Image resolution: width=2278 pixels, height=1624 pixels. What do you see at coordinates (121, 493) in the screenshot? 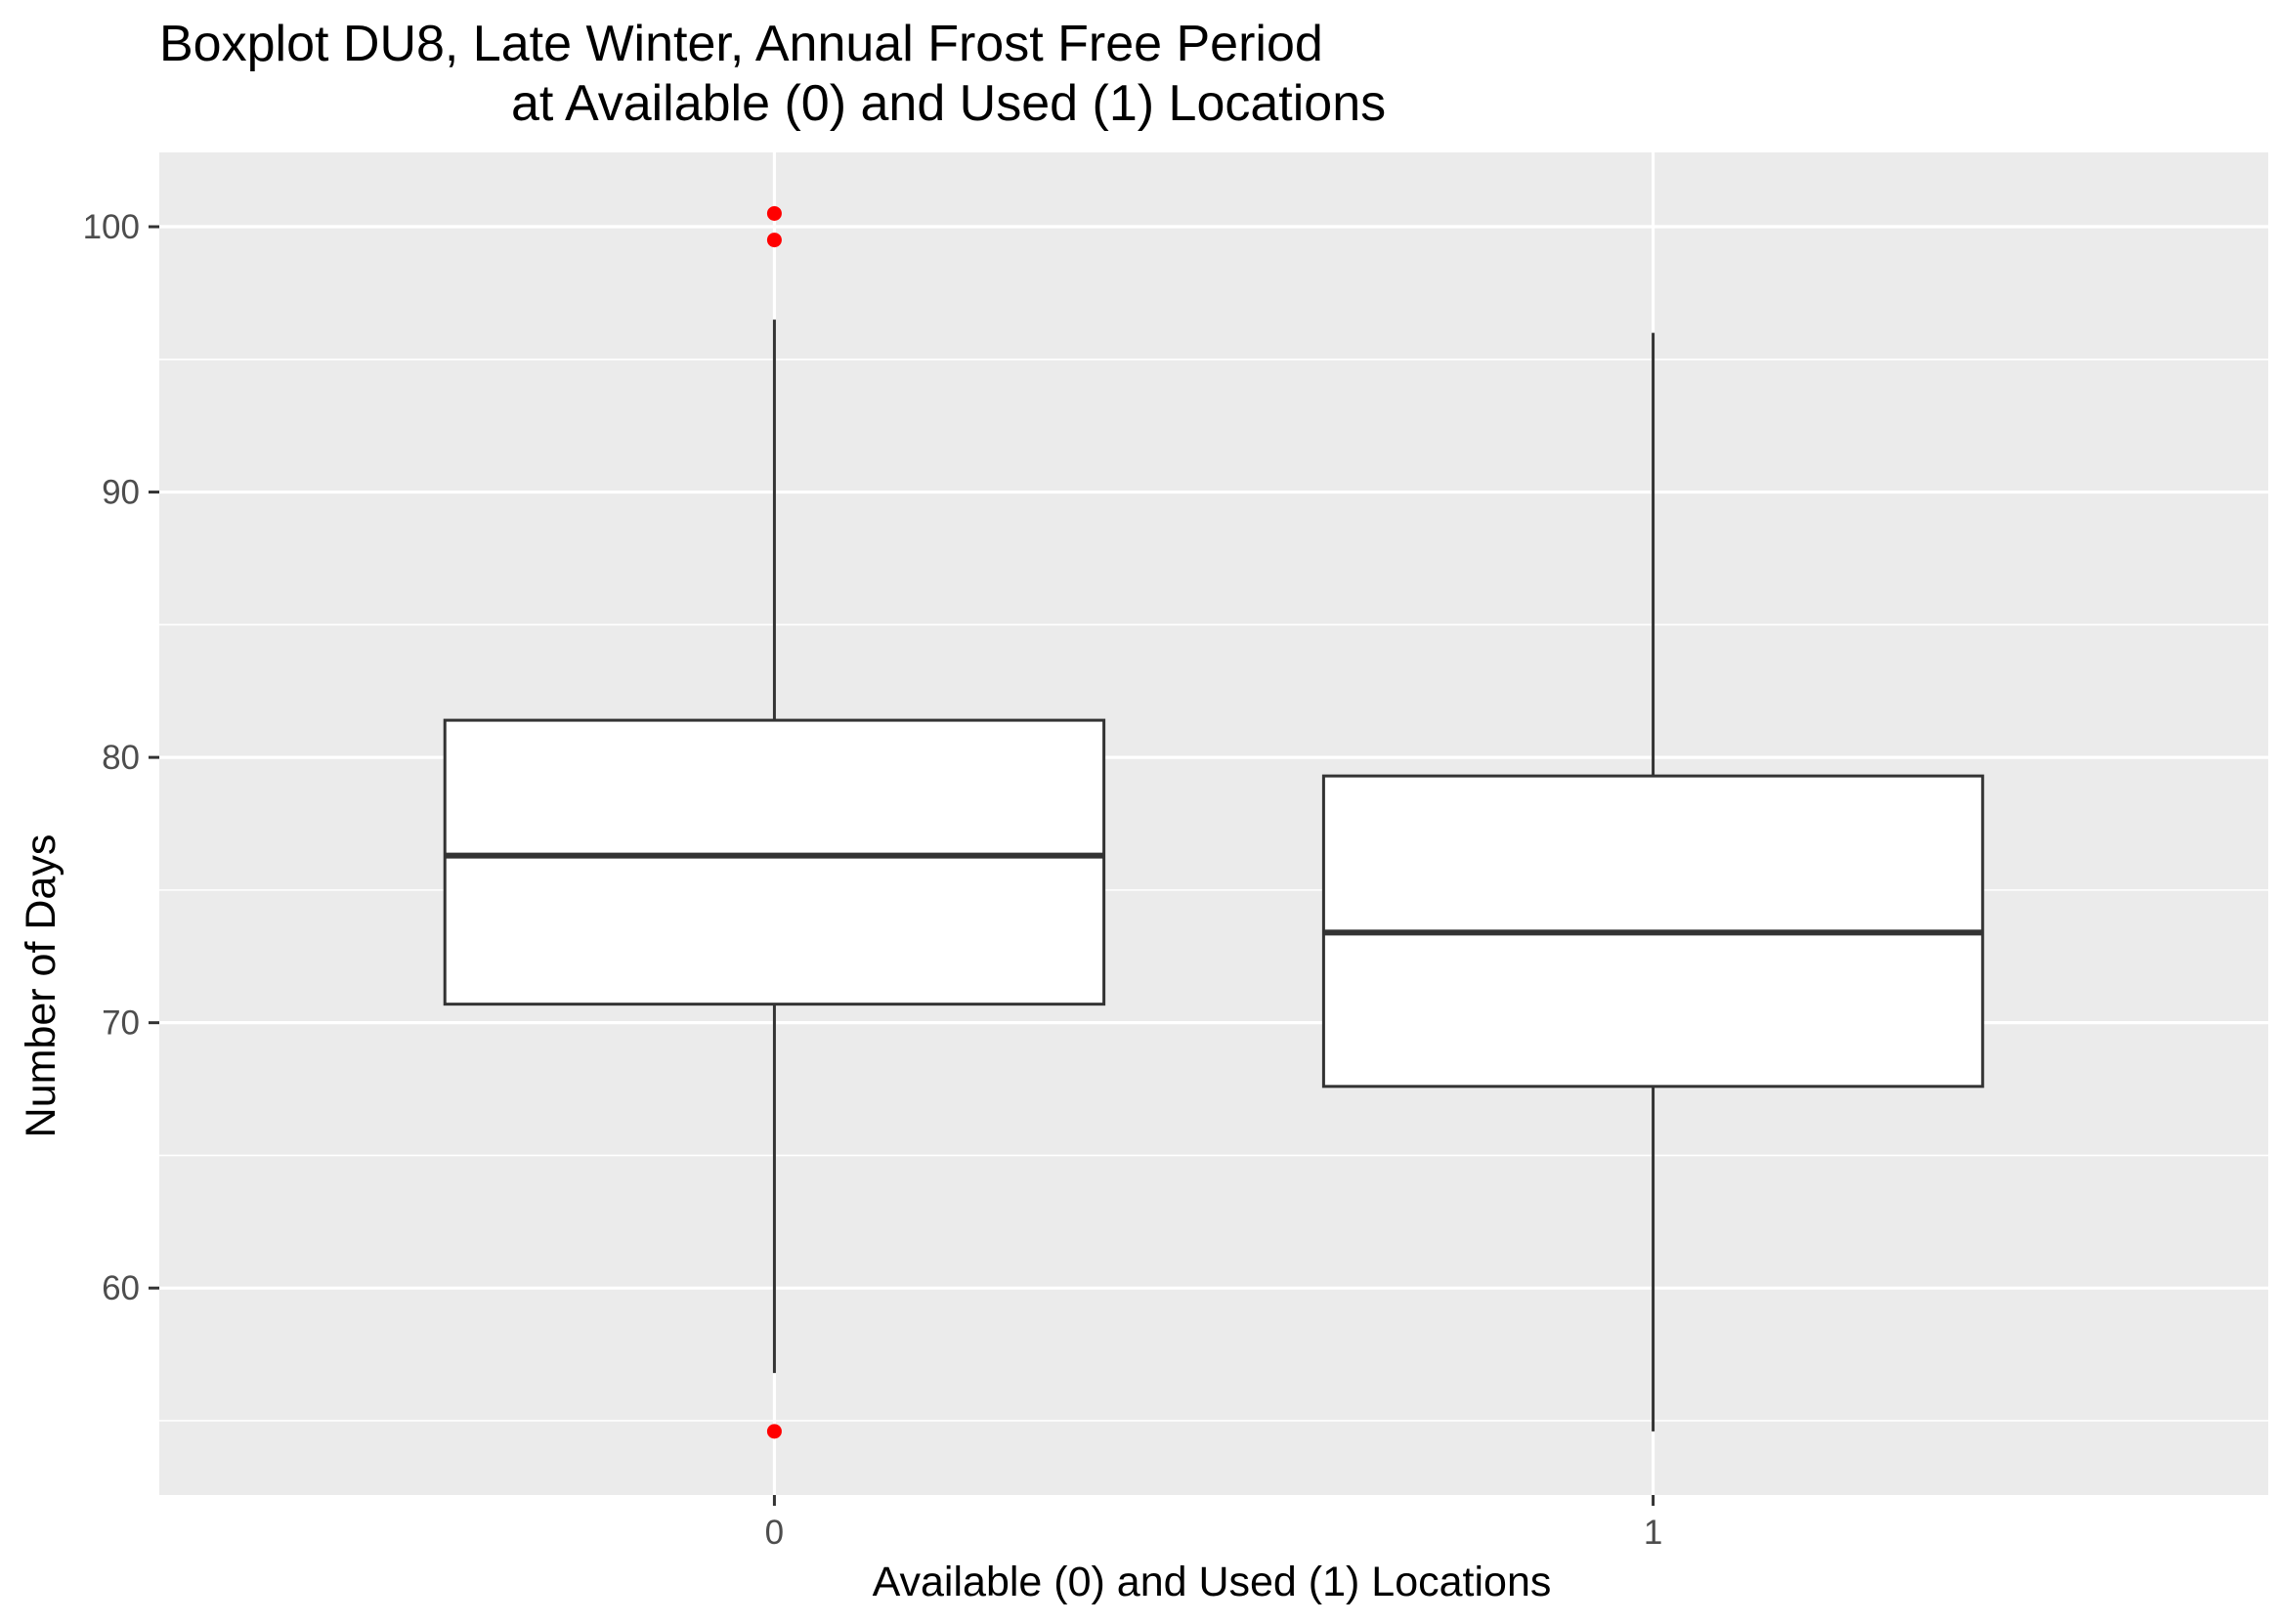
I see `y-tick-label: 90` at bounding box center [121, 493].